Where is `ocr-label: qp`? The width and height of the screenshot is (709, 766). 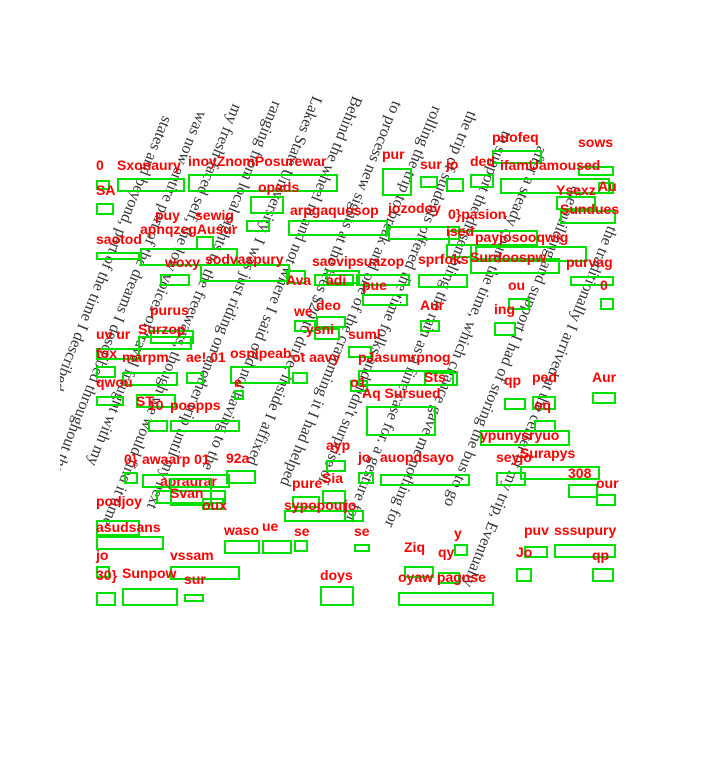 ocr-label: qp is located at coordinates (601, 555).